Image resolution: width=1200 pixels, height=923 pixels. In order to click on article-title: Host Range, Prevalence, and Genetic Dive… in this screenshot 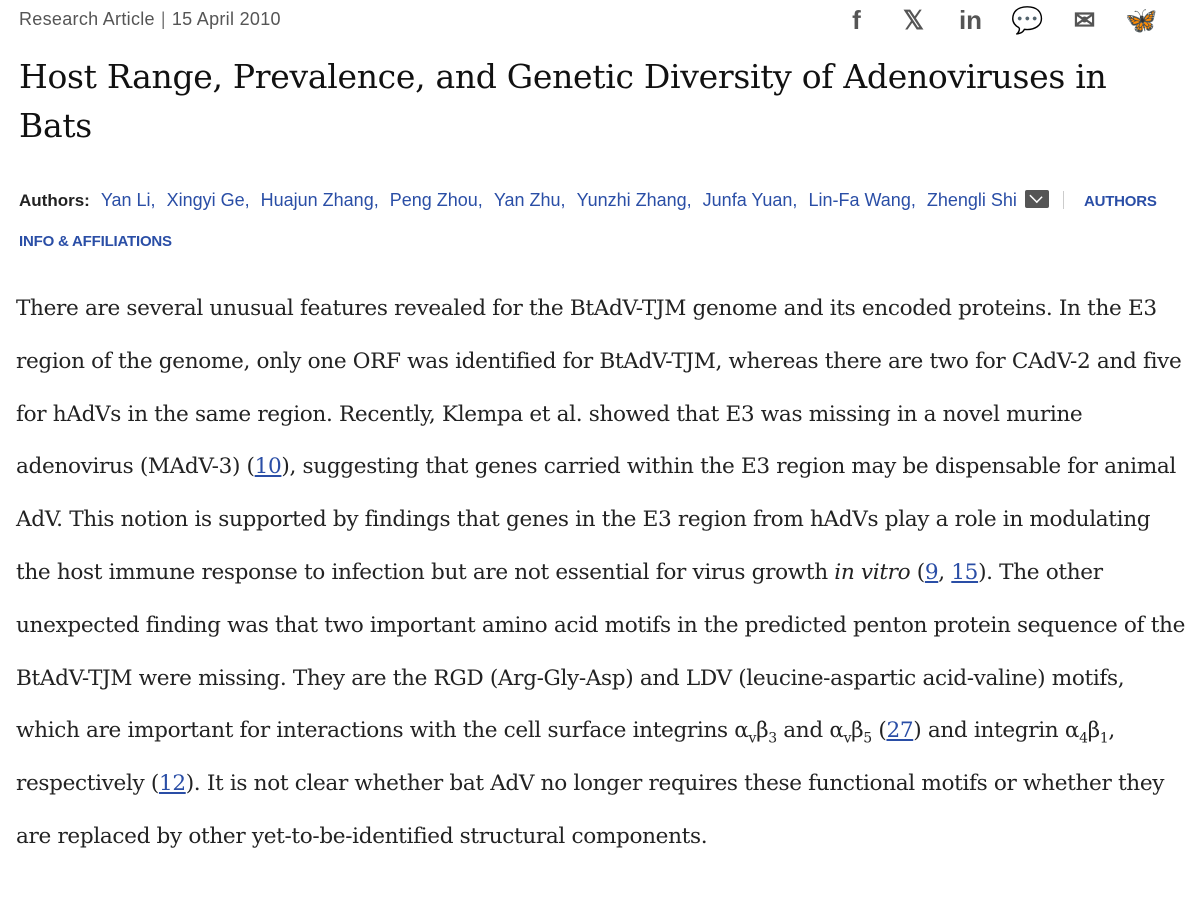, I will do `click(563, 101)`.